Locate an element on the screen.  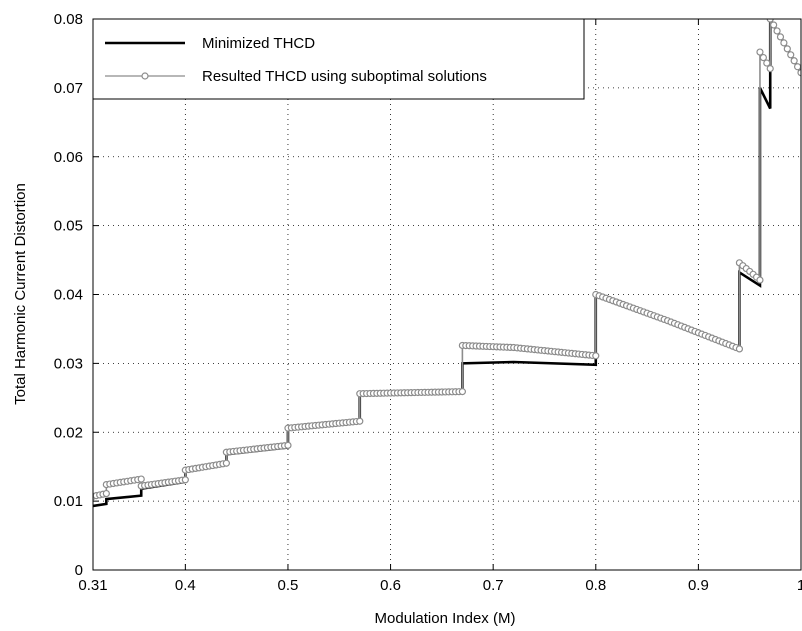
y-tick-labels: 0 0.01 0.02 0.03 0.04 0.05 0.06 0.07 0.08 is located at coordinates (68, 295).